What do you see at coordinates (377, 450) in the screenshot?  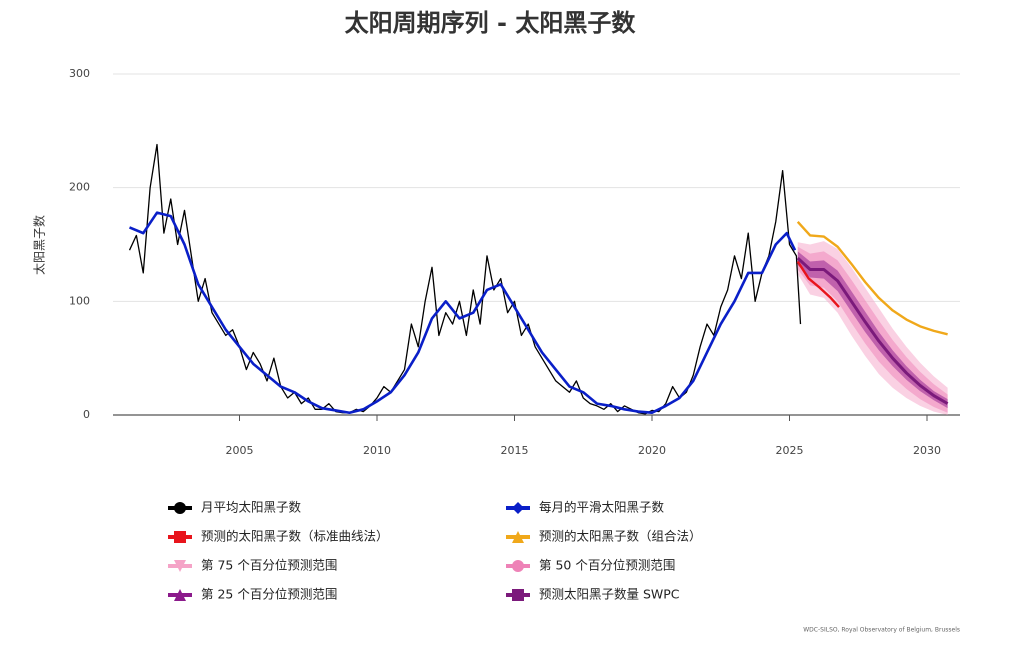 I see `x-tick-label: 2010` at bounding box center [377, 450].